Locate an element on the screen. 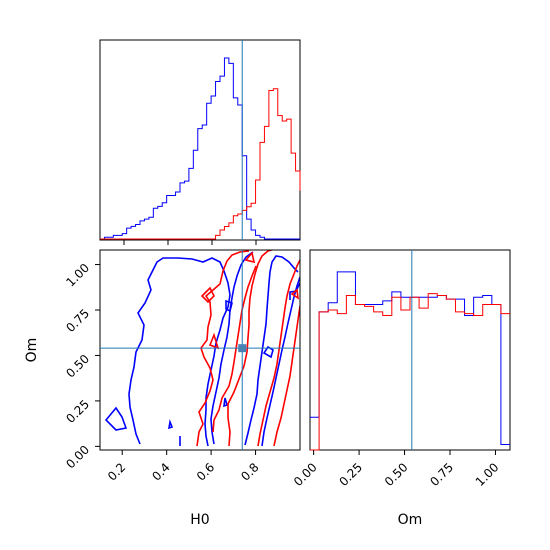 Image resolution: width=550 pixels, height=550 pixels. om-axis-ticks: 0.00 0.25 0.50 0.75 1.00 is located at coordinates (81, 366).